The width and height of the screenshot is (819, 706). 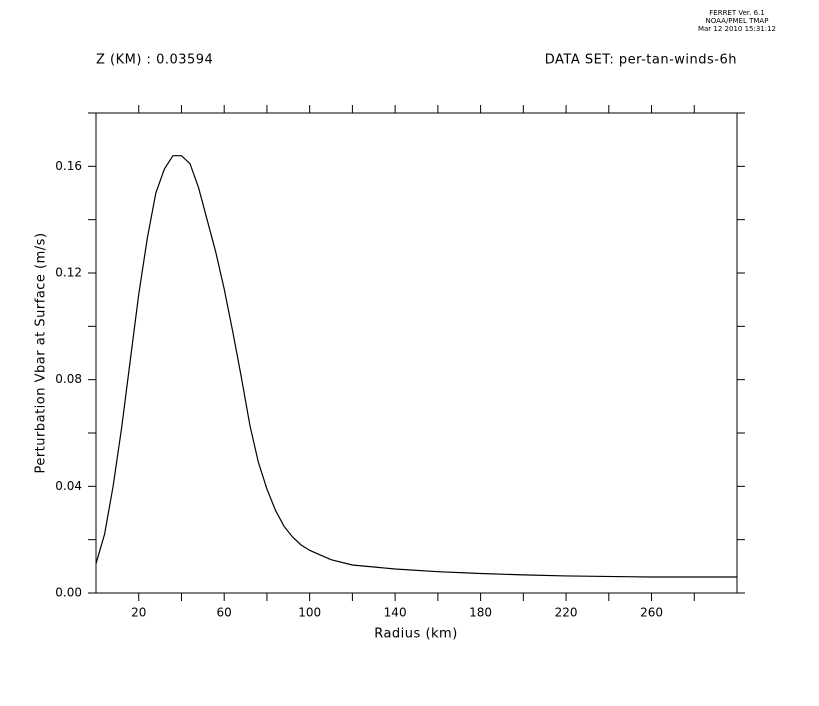 I want to click on header-left: Z (KM) : 0.03594, so click(x=154, y=60).